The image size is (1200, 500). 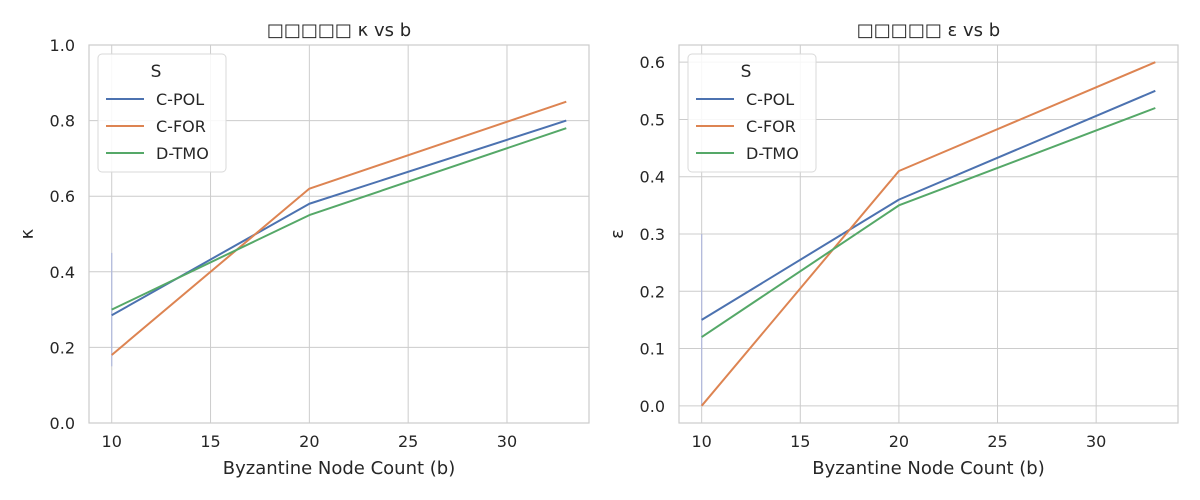 I want to click on y-axis-label: κ, so click(x=27, y=233).